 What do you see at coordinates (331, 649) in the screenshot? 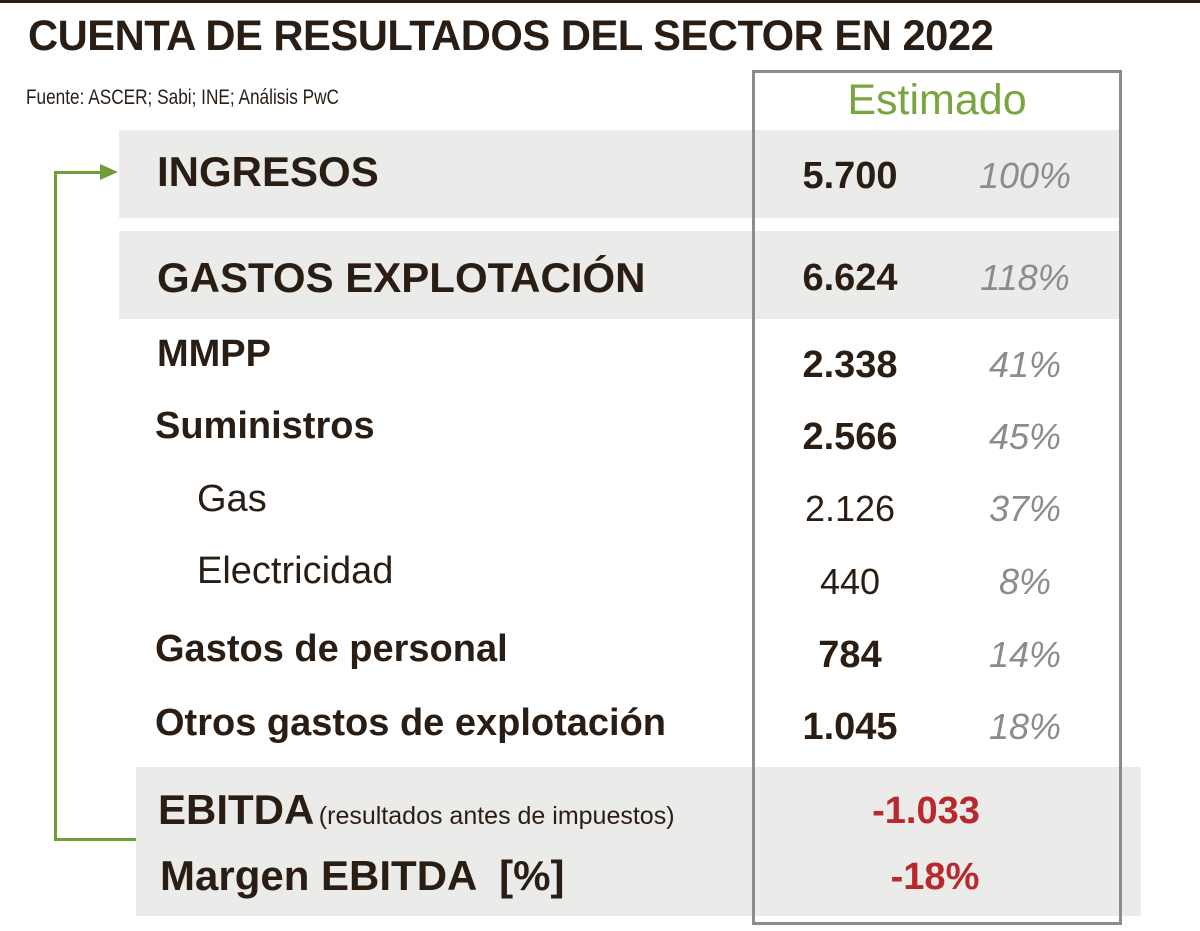
I see `row-label-gastos-personal: Gastos de personal` at bounding box center [331, 649].